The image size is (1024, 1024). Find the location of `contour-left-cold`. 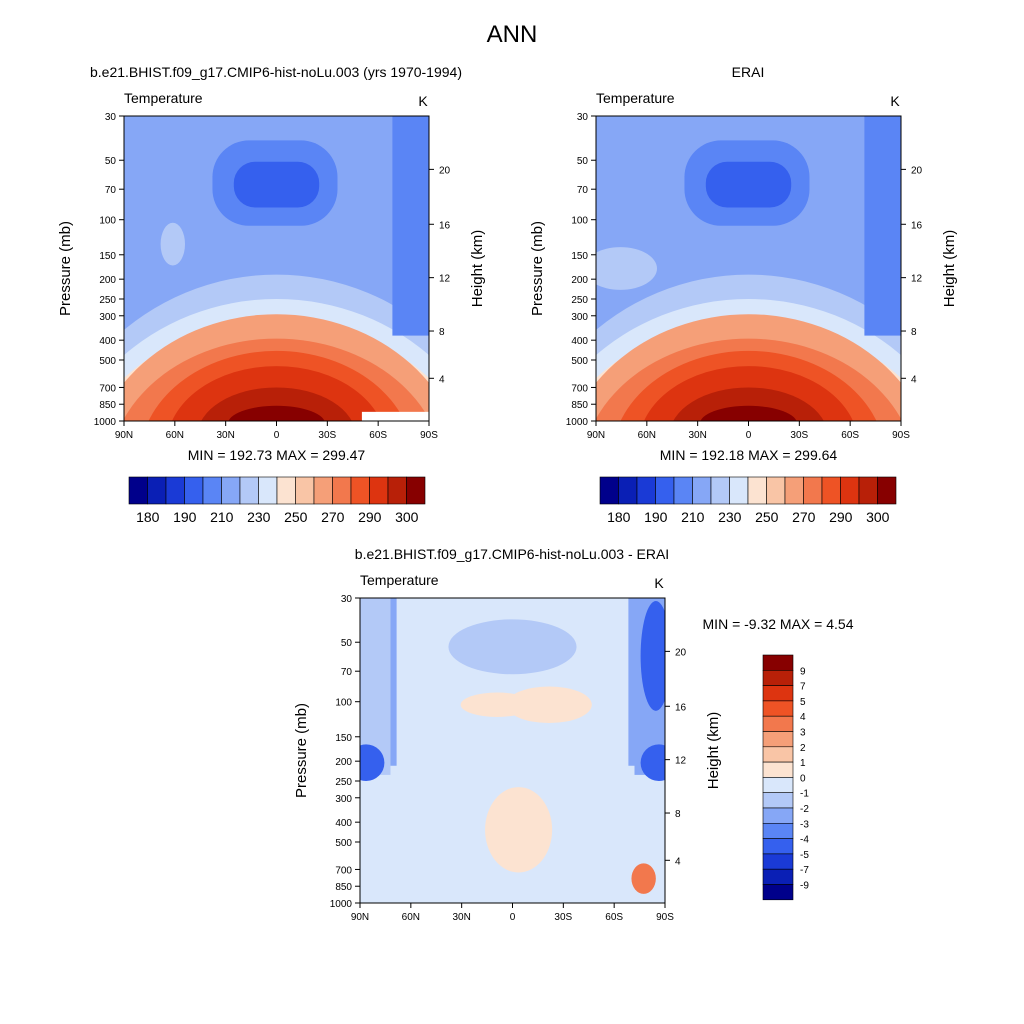

contour-left-cold is located at coordinates (372, 762).